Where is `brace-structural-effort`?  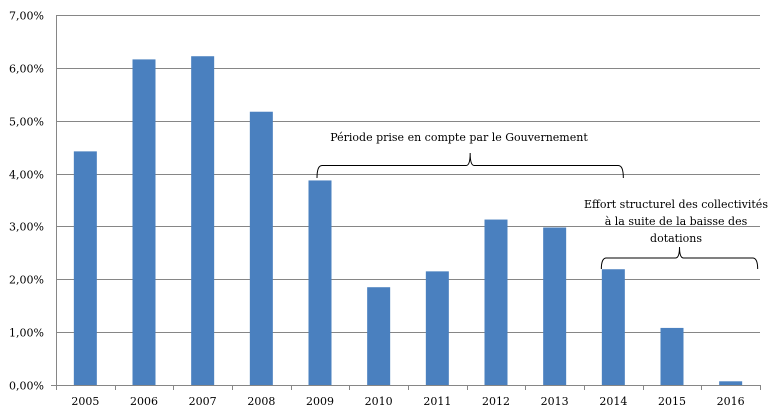
brace-structural-effort is located at coordinates (679, 258).